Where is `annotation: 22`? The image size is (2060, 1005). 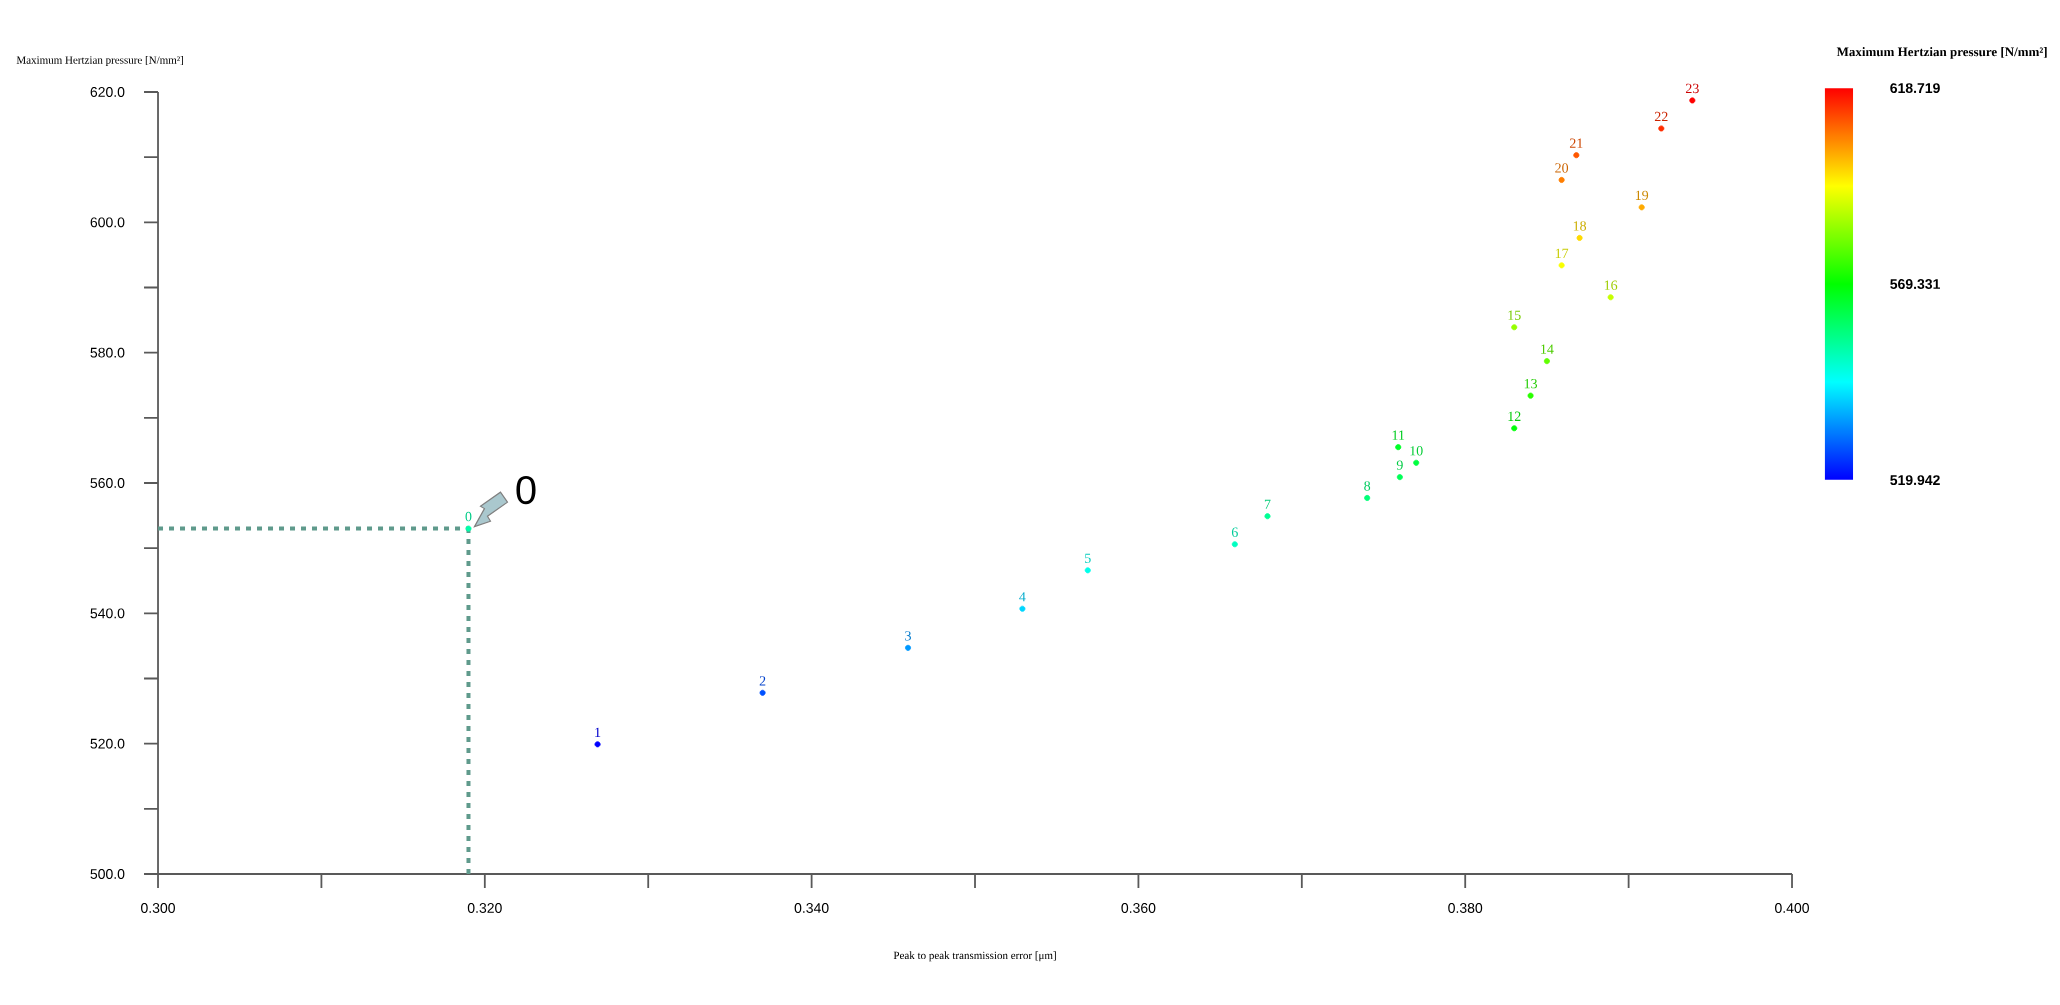 annotation: 22 is located at coordinates (1661, 116).